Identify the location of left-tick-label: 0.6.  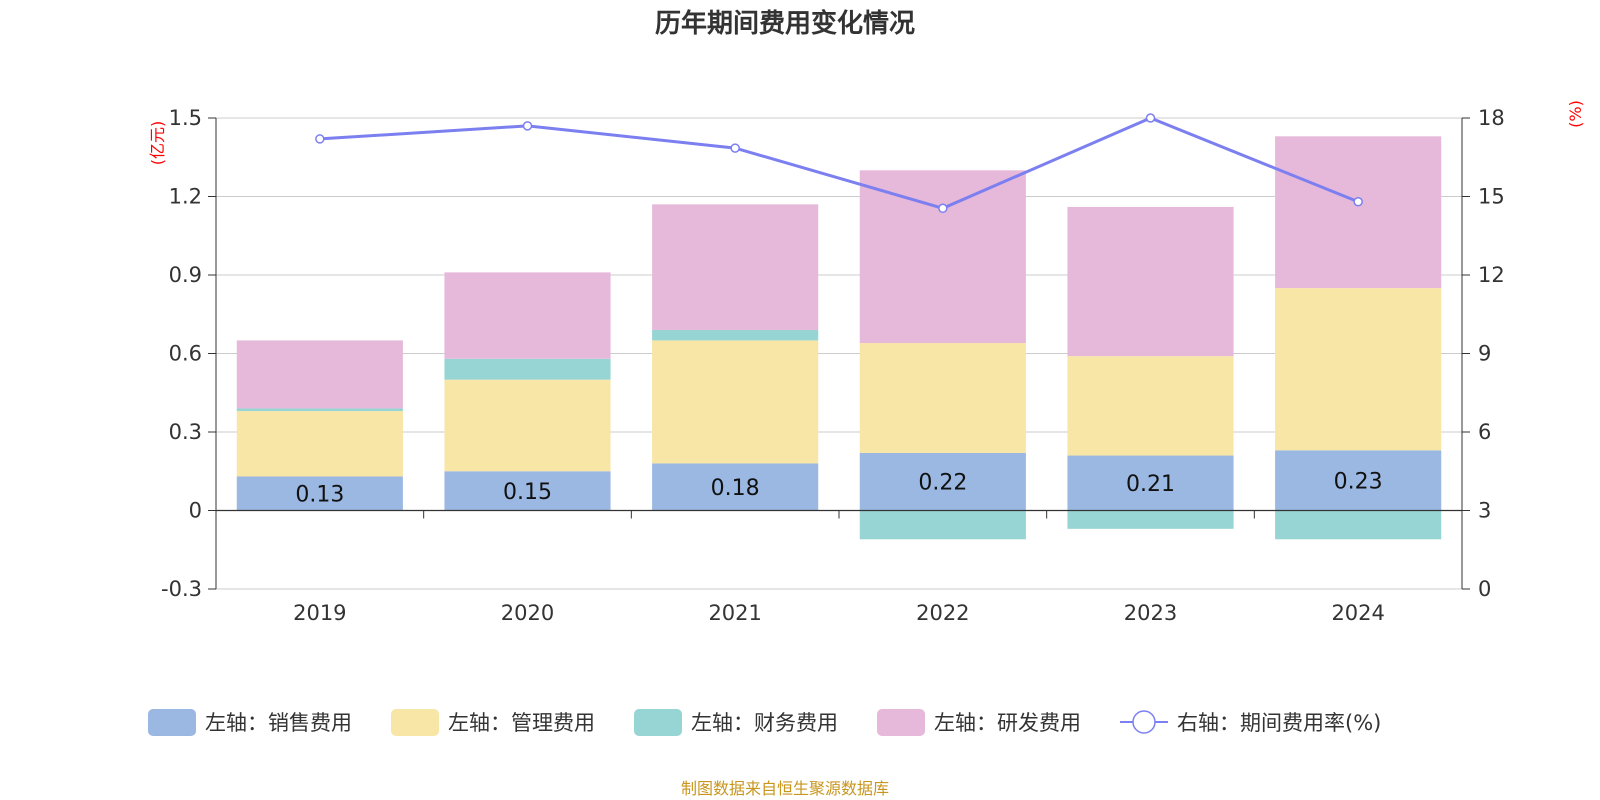
(185, 354).